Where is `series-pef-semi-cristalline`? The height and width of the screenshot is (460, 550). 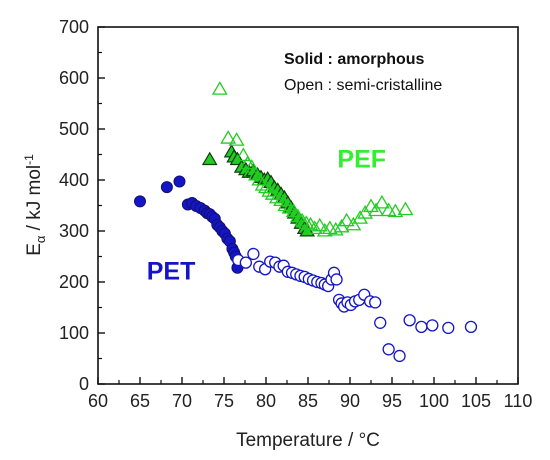 series-pef-semi-cristalline is located at coordinates (312, 159).